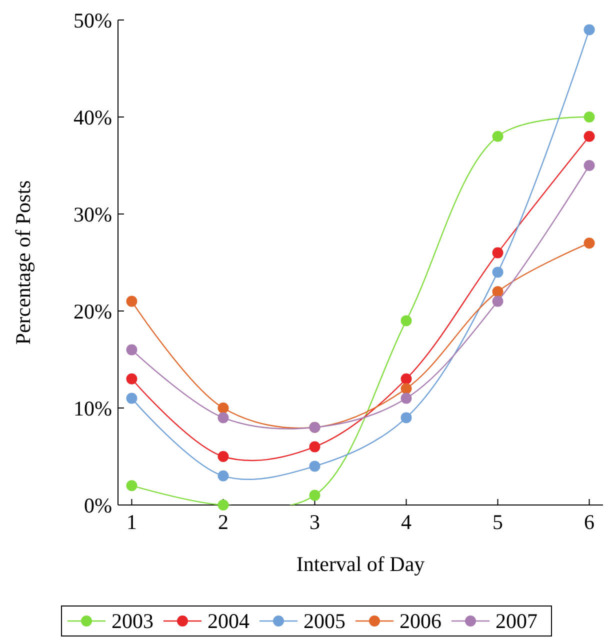 The height and width of the screenshot is (642, 613). I want to click on x-tick-label: 1, so click(131, 522).